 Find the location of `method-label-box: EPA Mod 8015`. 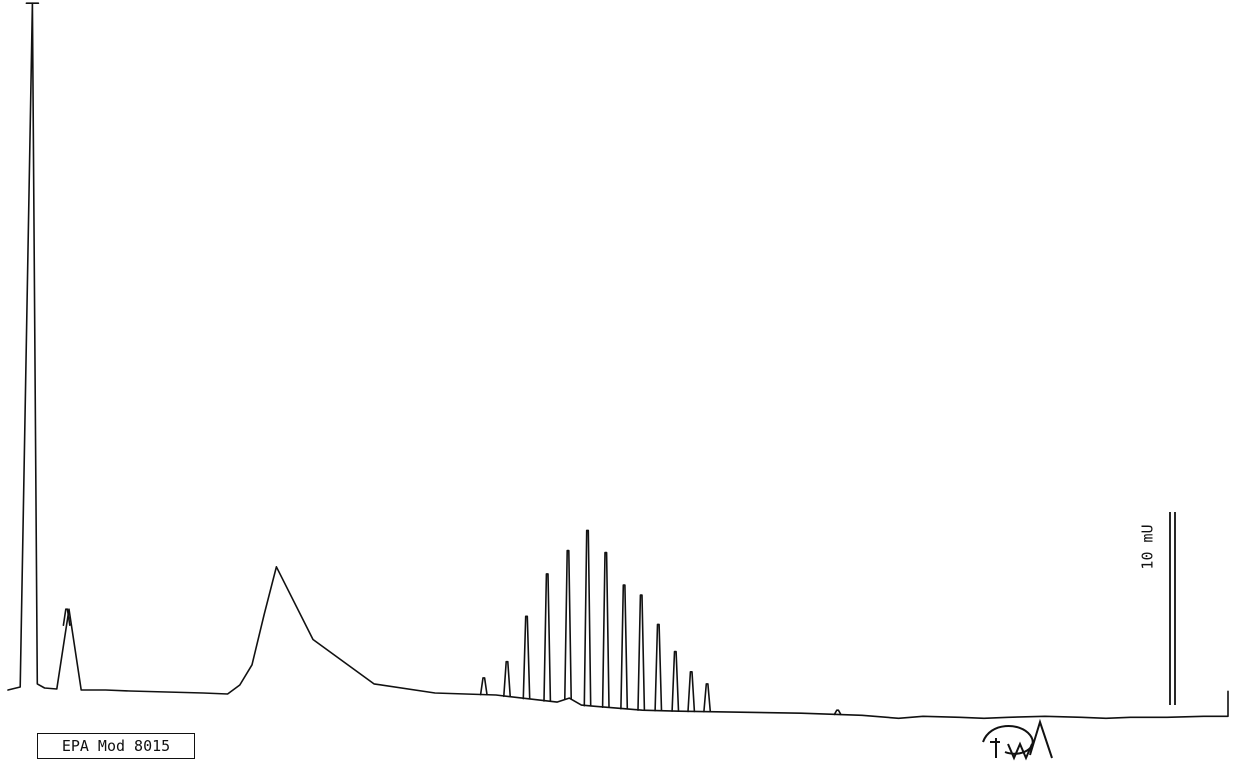

method-label-box: EPA Mod 8015 is located at coordinates (116, 746).